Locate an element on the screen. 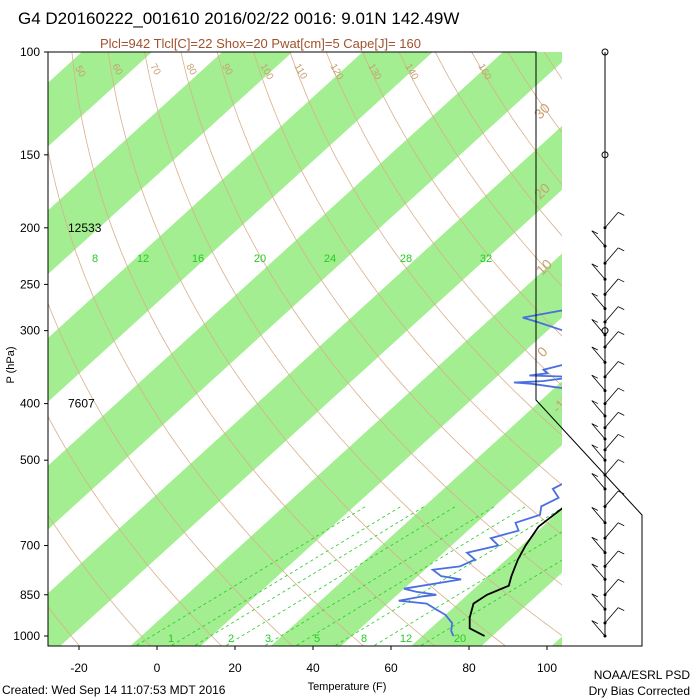  mixing-ratio-label: 8 is located at coordinates (95, 259).